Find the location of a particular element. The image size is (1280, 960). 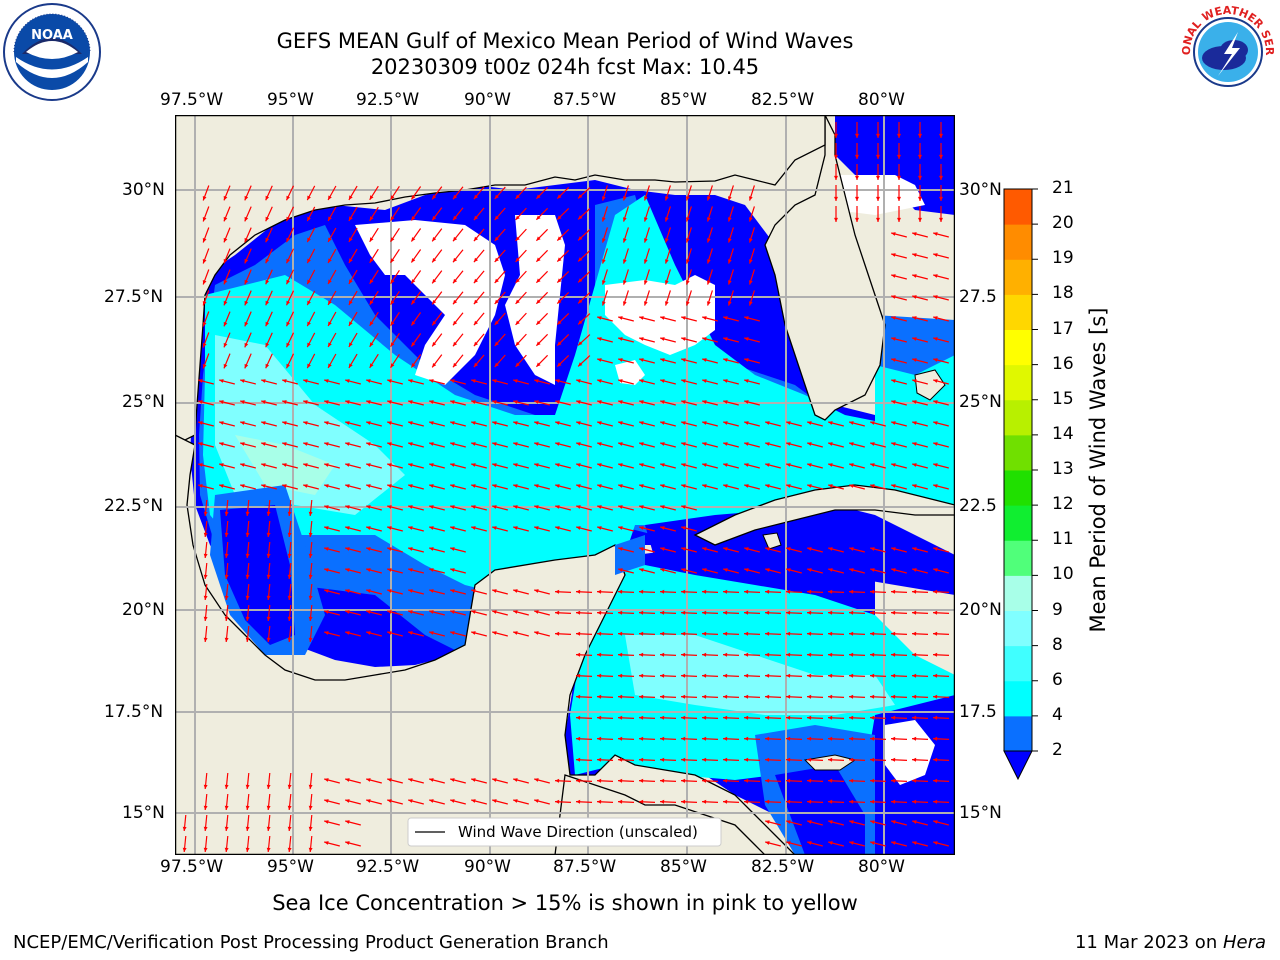

lon-tick-bottom: 92.5°W is located at coordinates (388, 867).